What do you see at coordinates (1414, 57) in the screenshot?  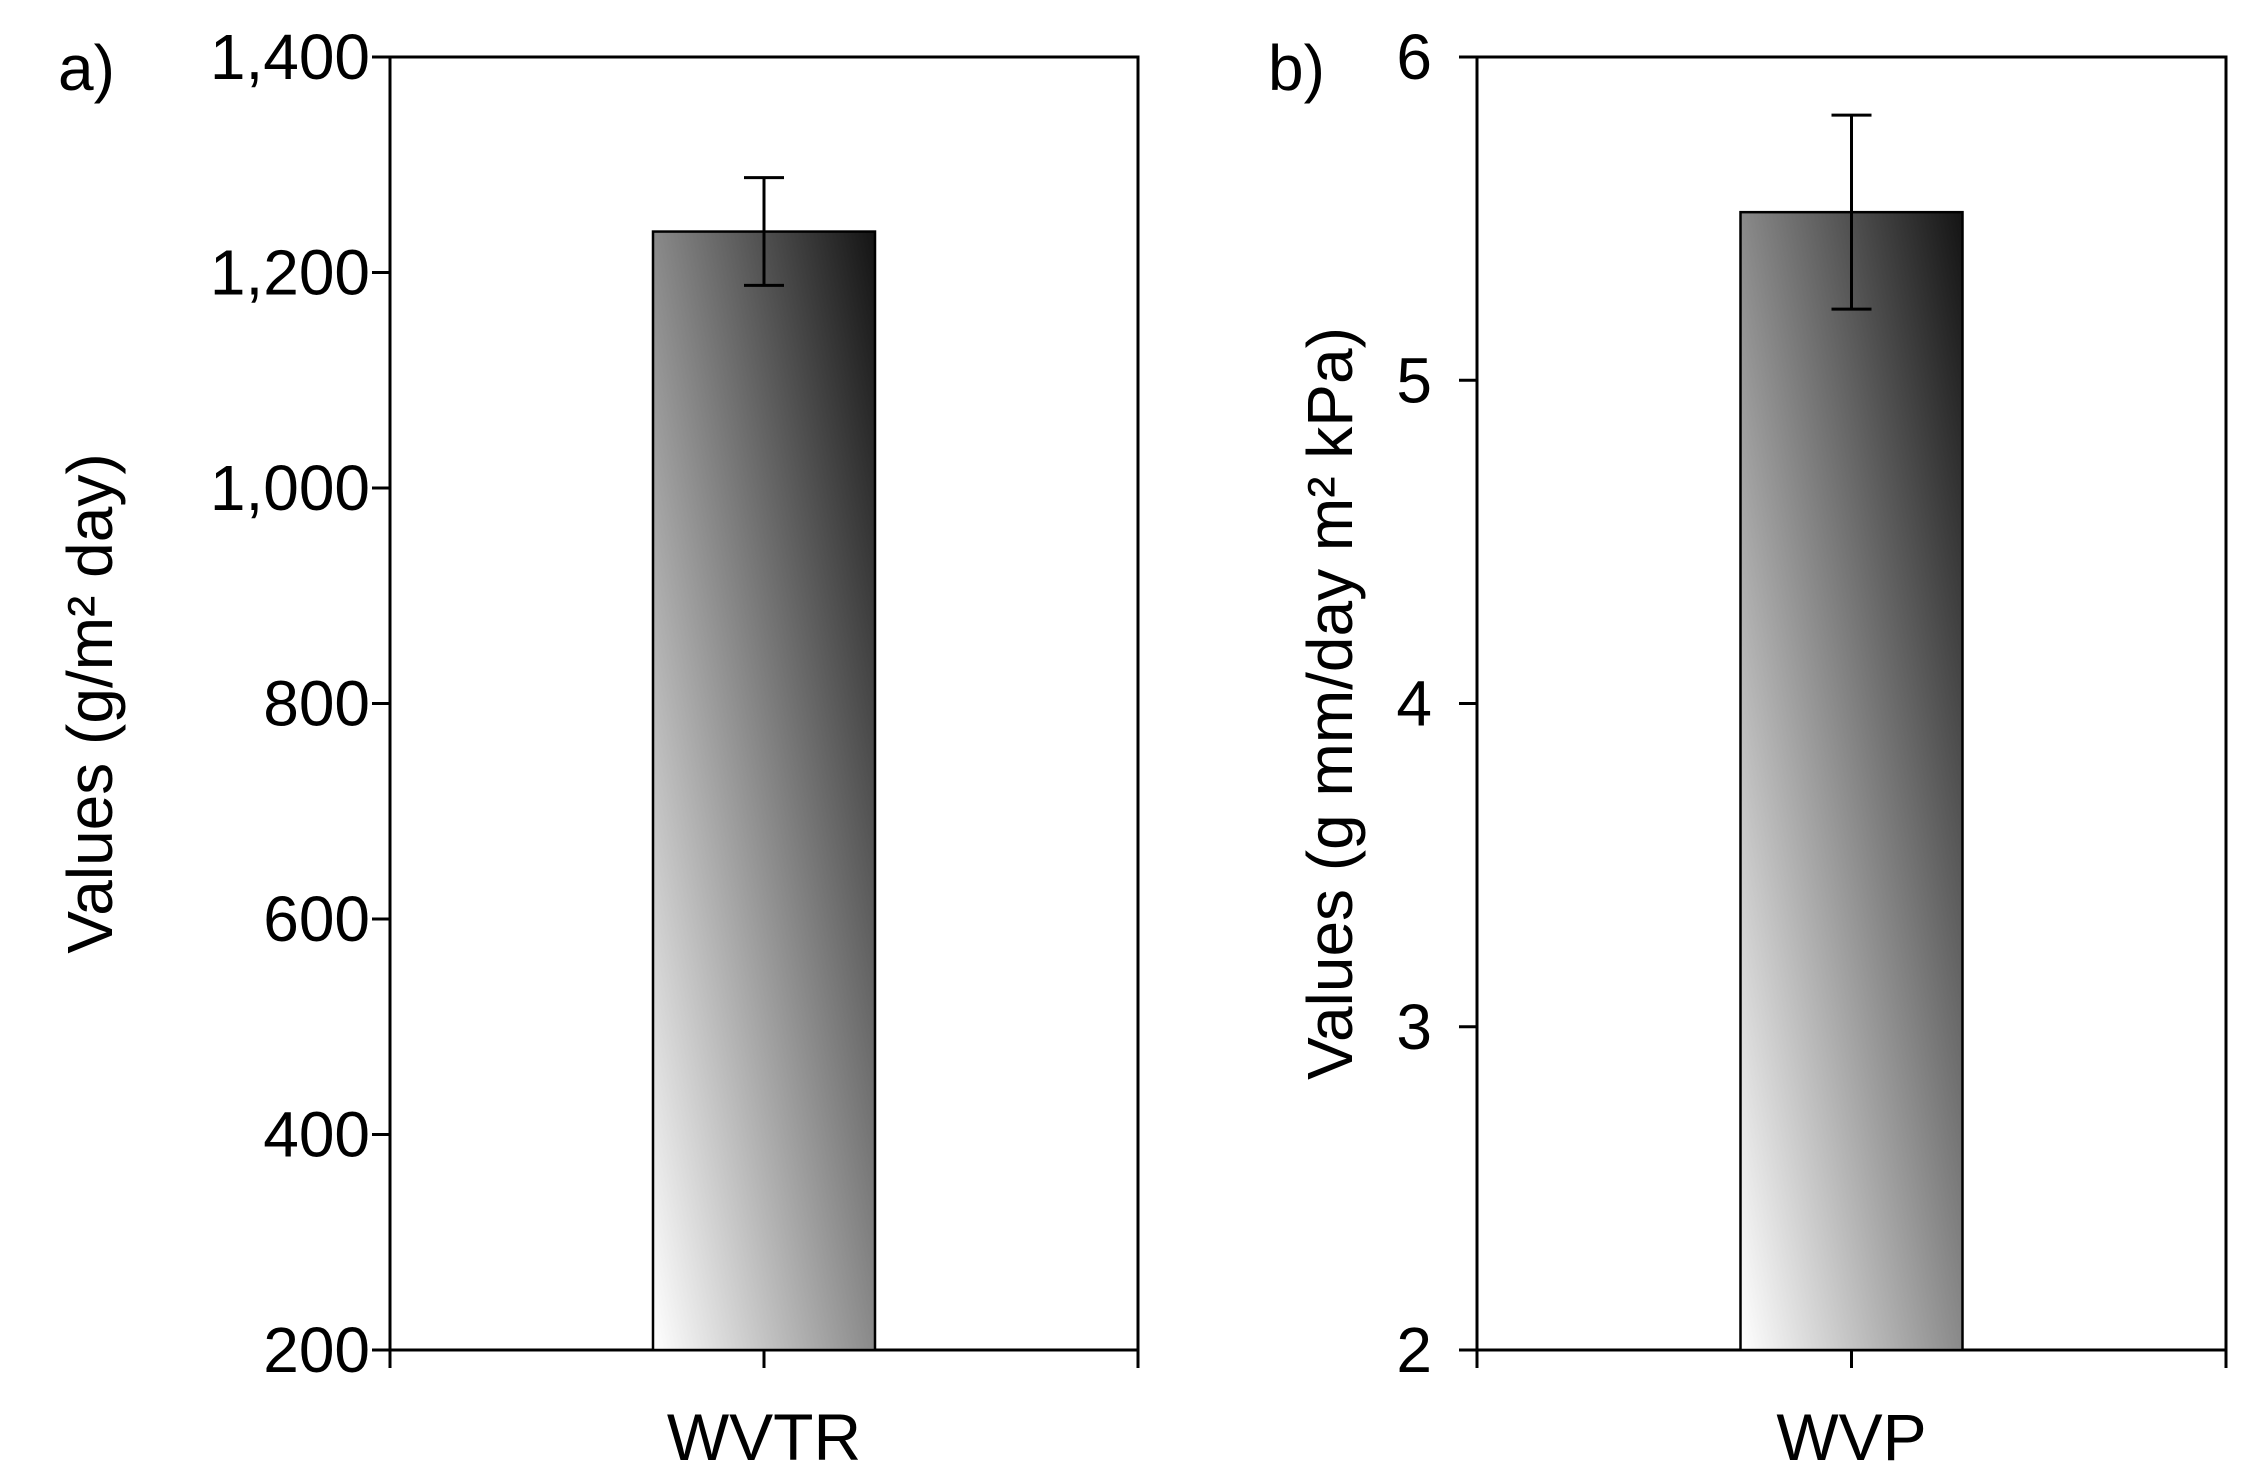 I see `y-tick-label: 6` at bounding box center [1414, 57].